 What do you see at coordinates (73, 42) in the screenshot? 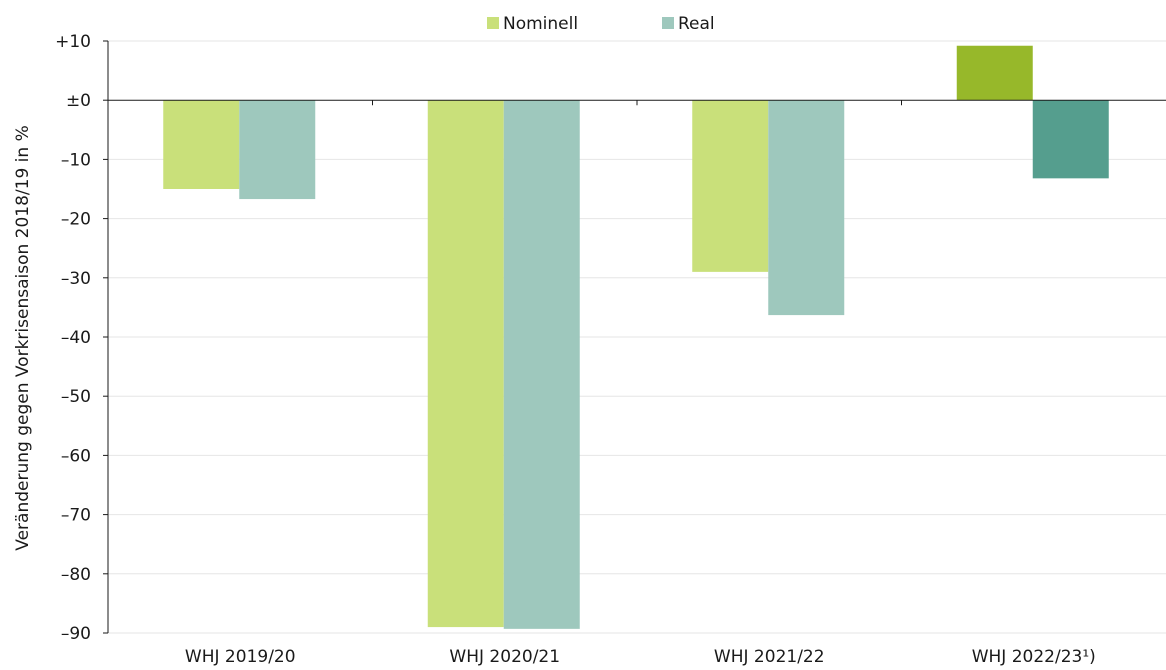
I see `y-tick-label: +10` at bounding box center [73, 42].